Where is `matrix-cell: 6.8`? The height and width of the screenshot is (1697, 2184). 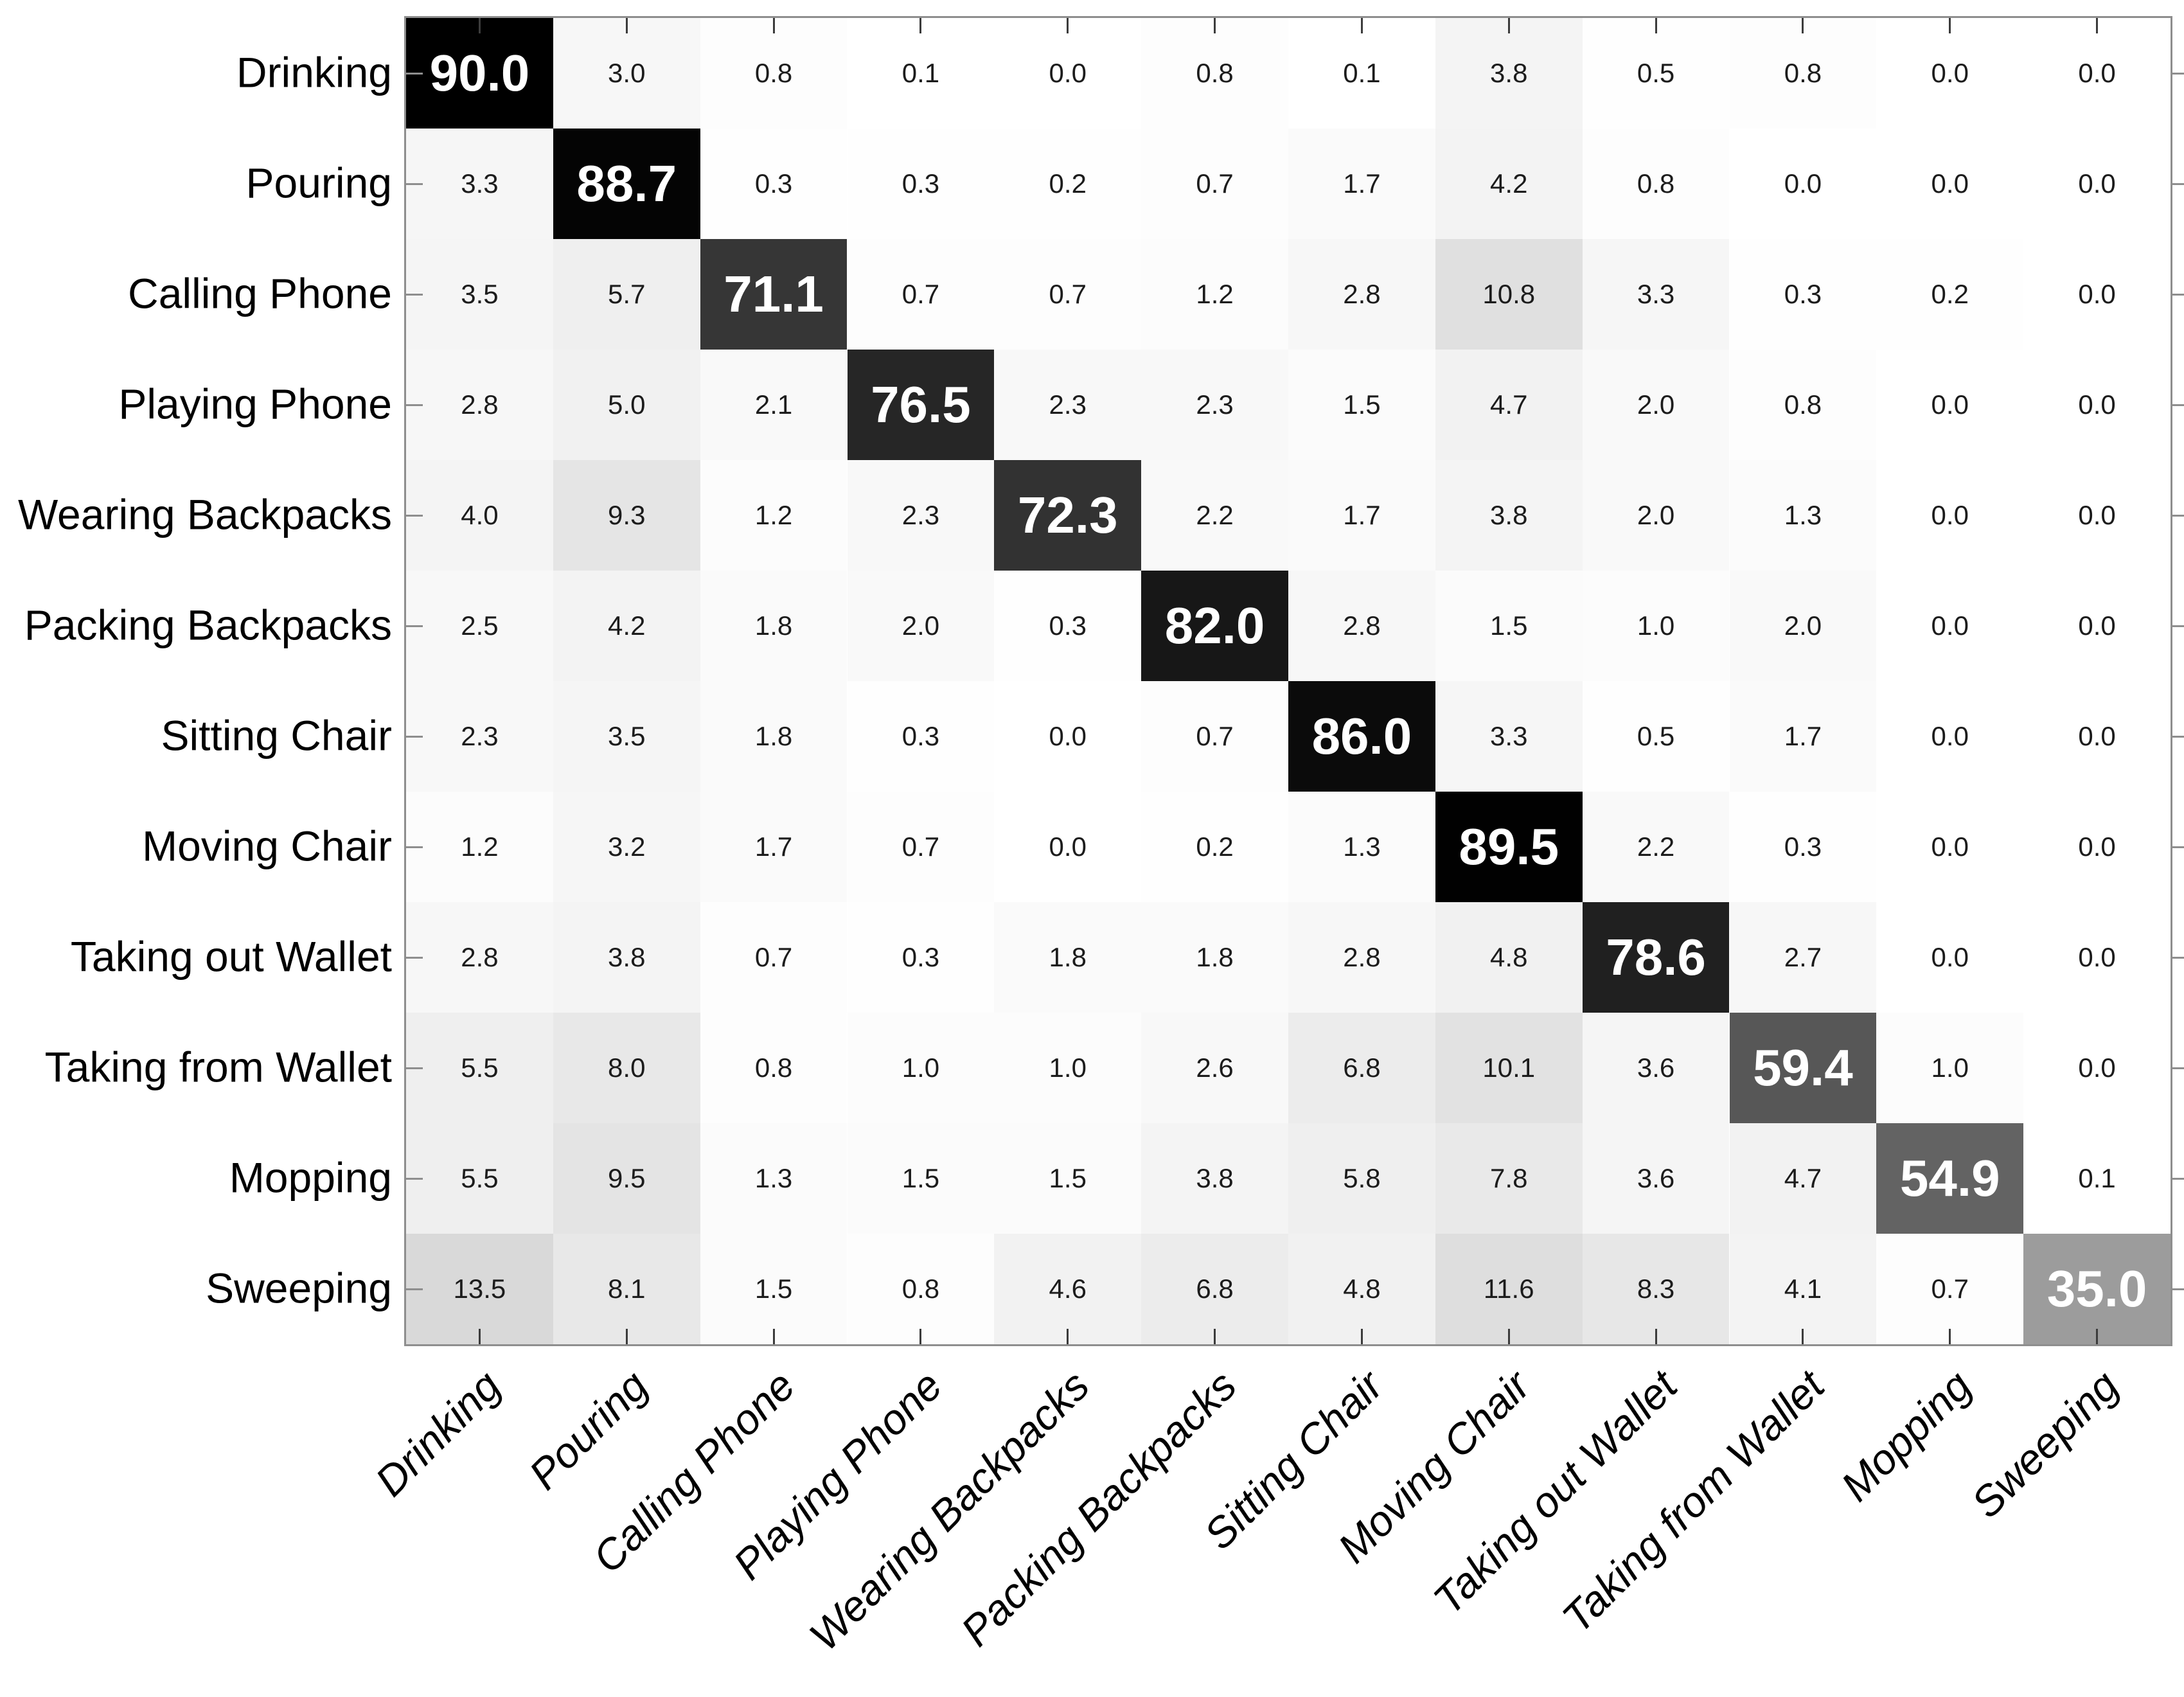 matrix-cell: 6.8 is located at coordinates (1362, 1068).